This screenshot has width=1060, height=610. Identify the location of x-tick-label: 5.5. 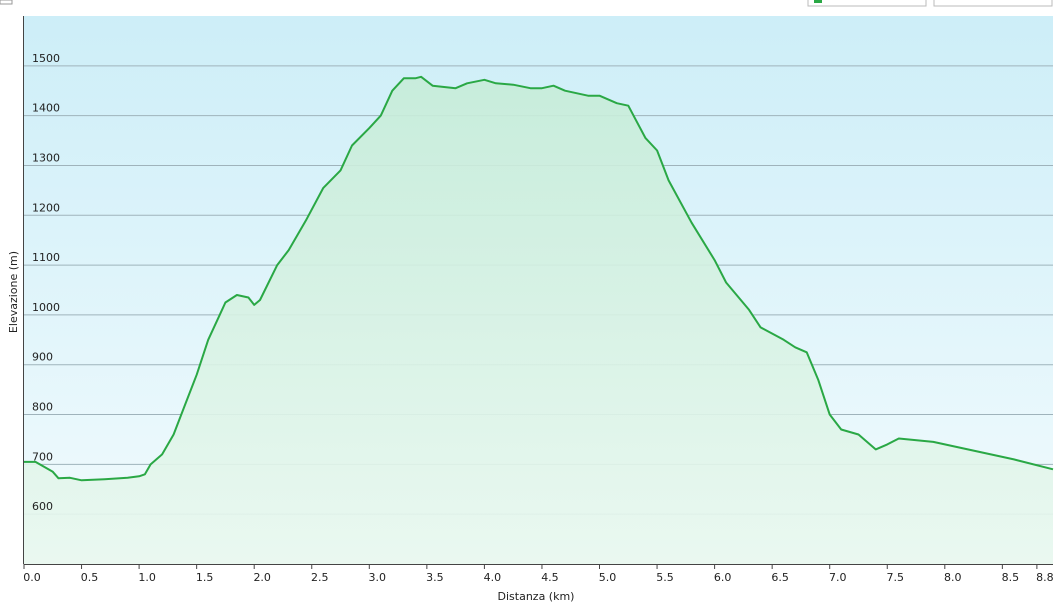
(665, 577).